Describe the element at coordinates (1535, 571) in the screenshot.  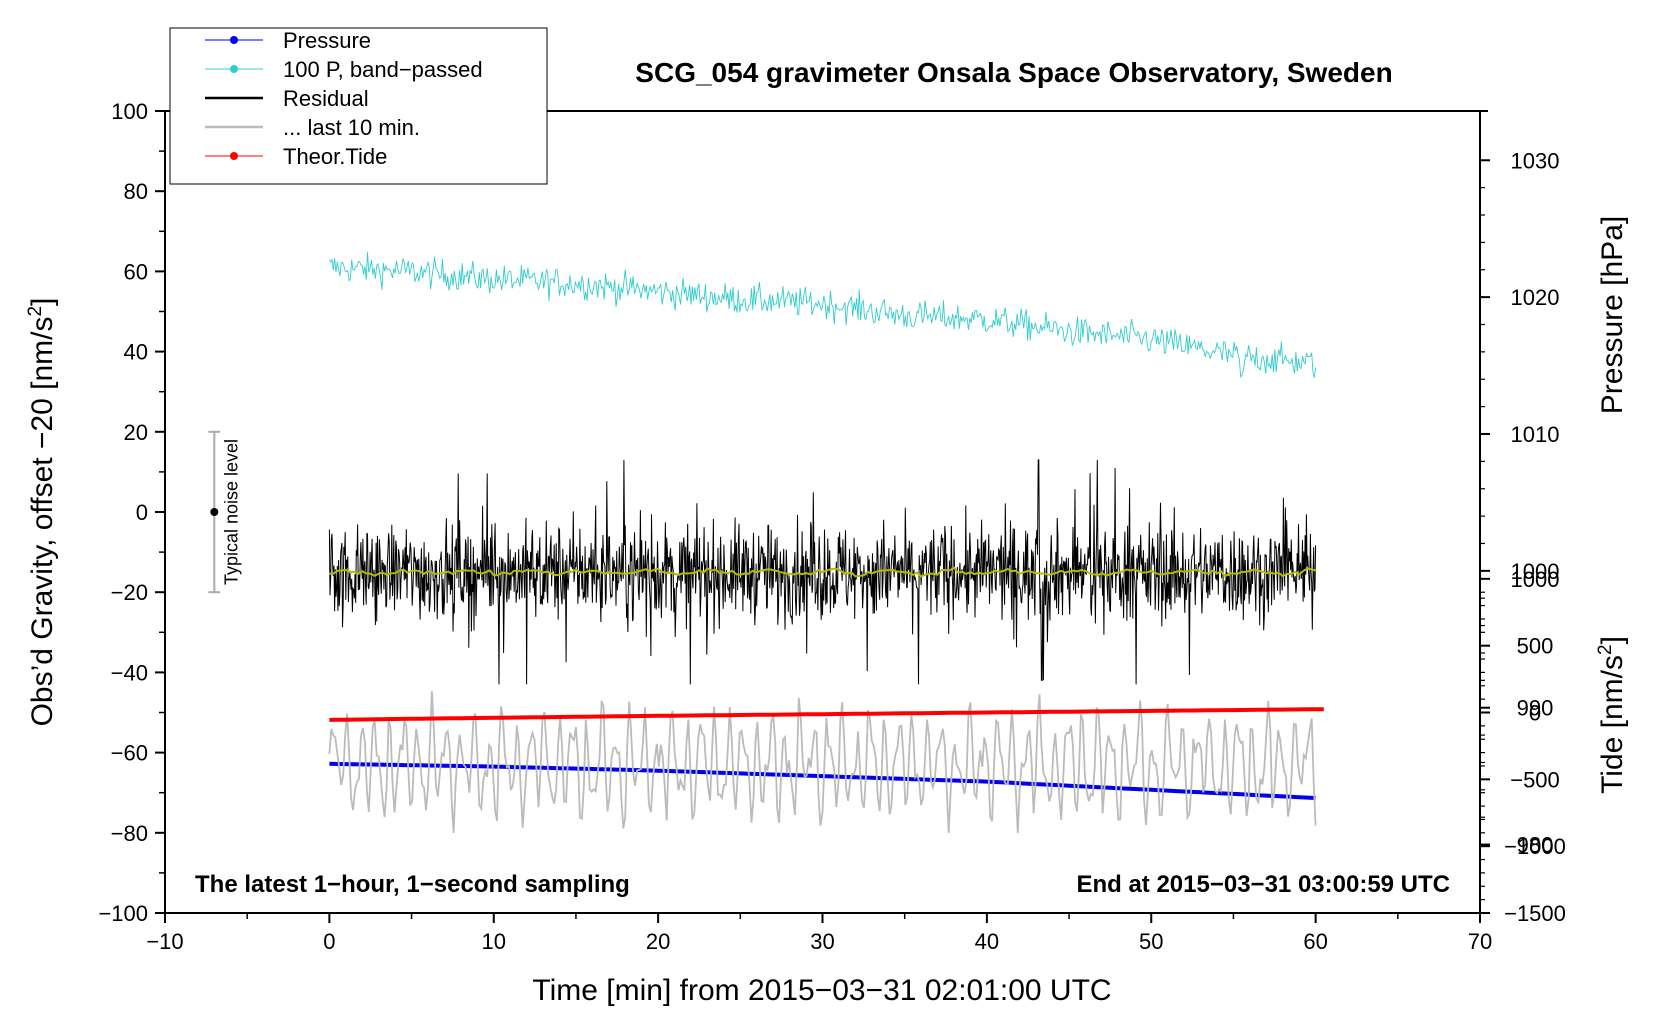
I see `pressure-tick-label: 1000` at that location.